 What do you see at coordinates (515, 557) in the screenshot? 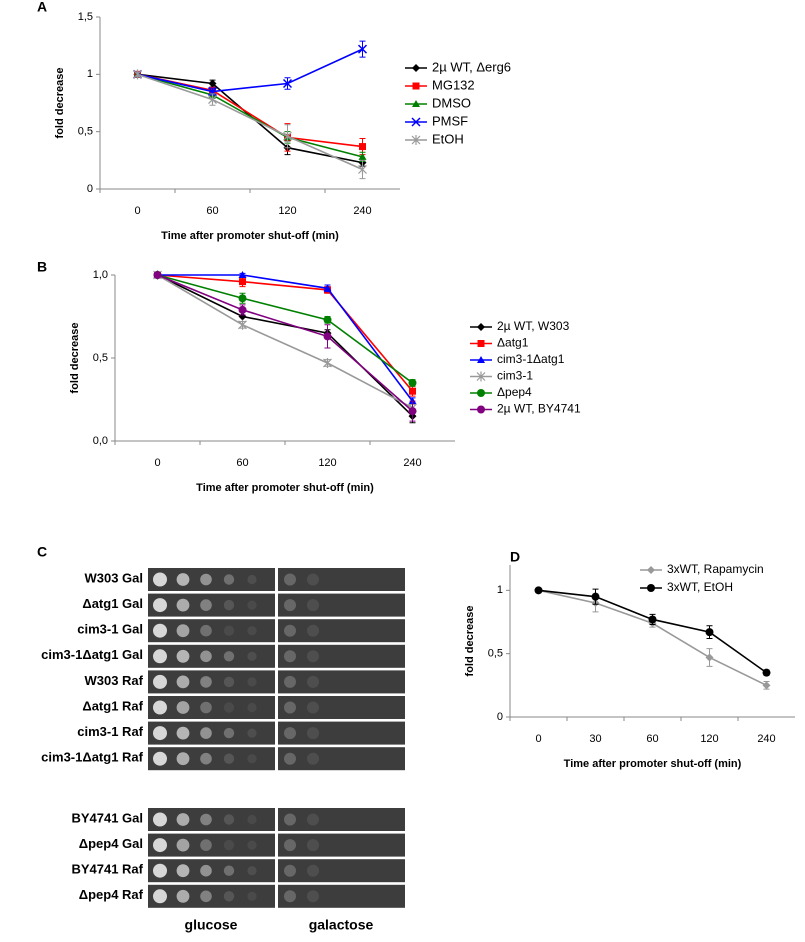
I see `panel-label: D` at bounding box center [515, 557].